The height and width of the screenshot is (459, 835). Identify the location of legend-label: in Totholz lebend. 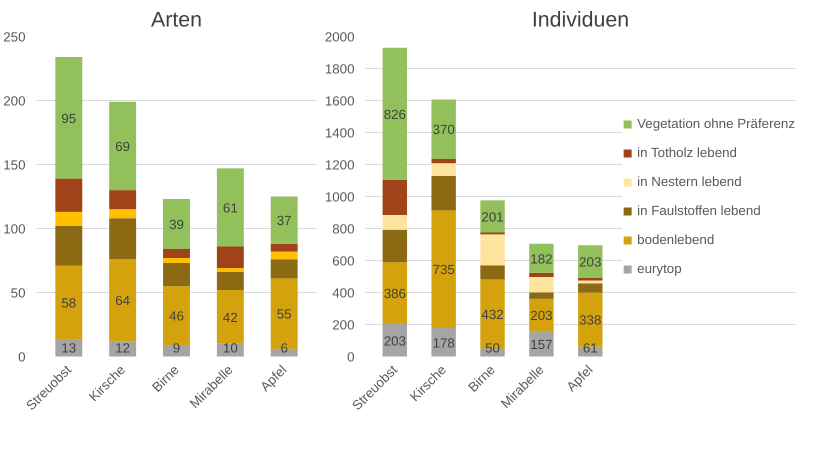
(687, 152).